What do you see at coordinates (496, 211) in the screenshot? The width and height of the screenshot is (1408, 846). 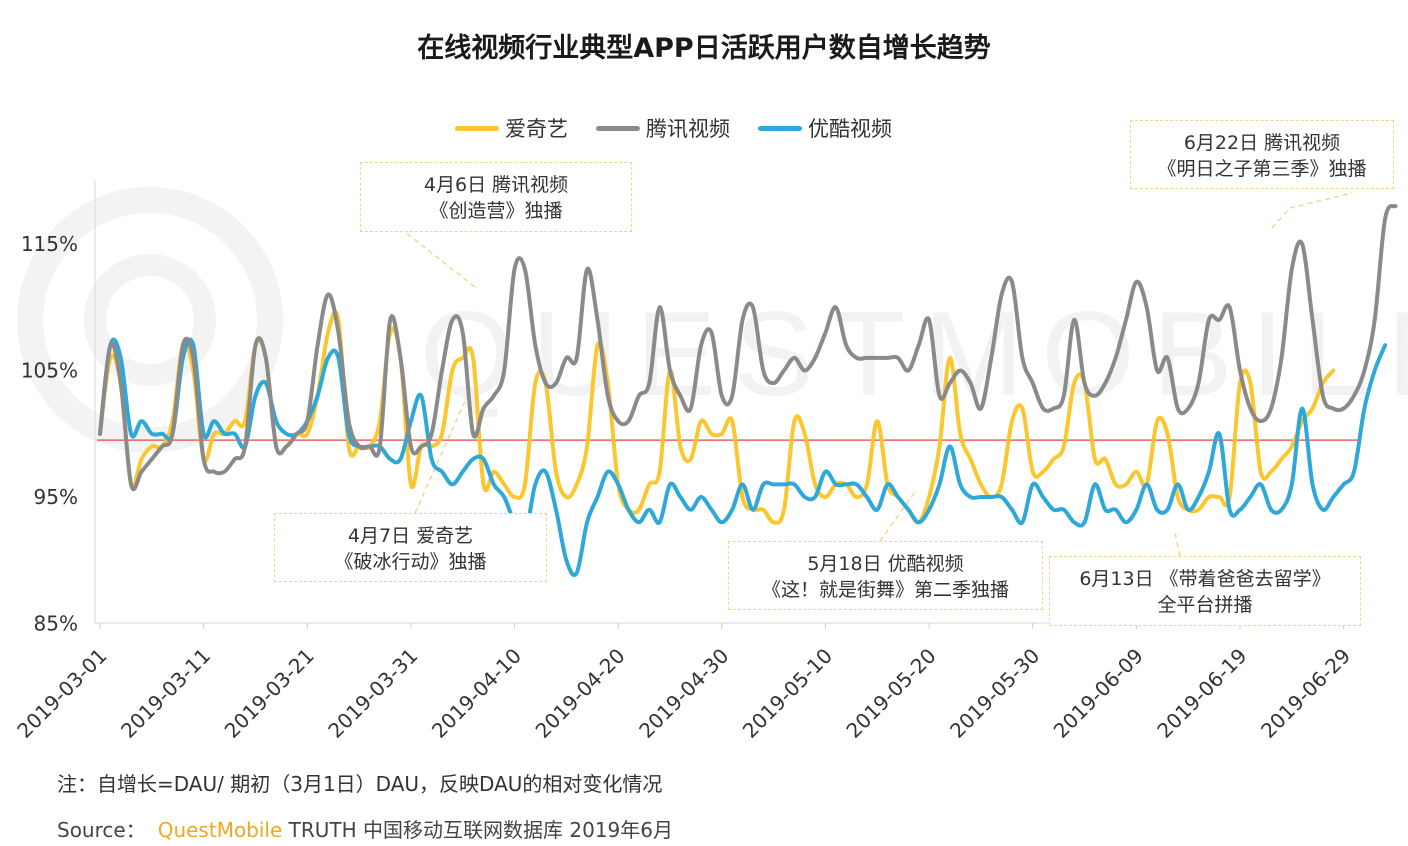 I see `callout-chuangzaoying-line2: 《创造营》独播` at bounding box center [496, 211].